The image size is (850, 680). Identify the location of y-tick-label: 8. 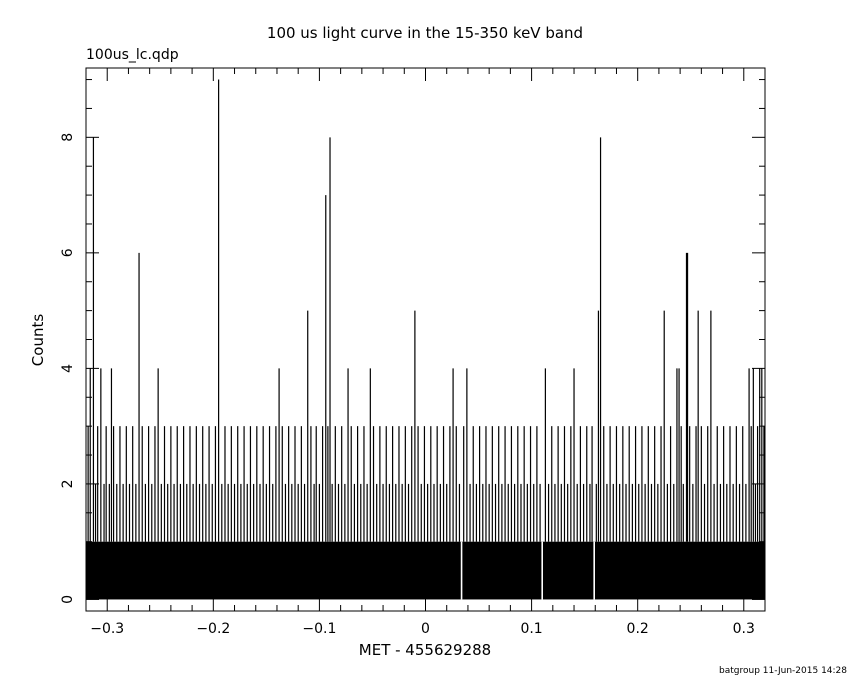
(68, 137).